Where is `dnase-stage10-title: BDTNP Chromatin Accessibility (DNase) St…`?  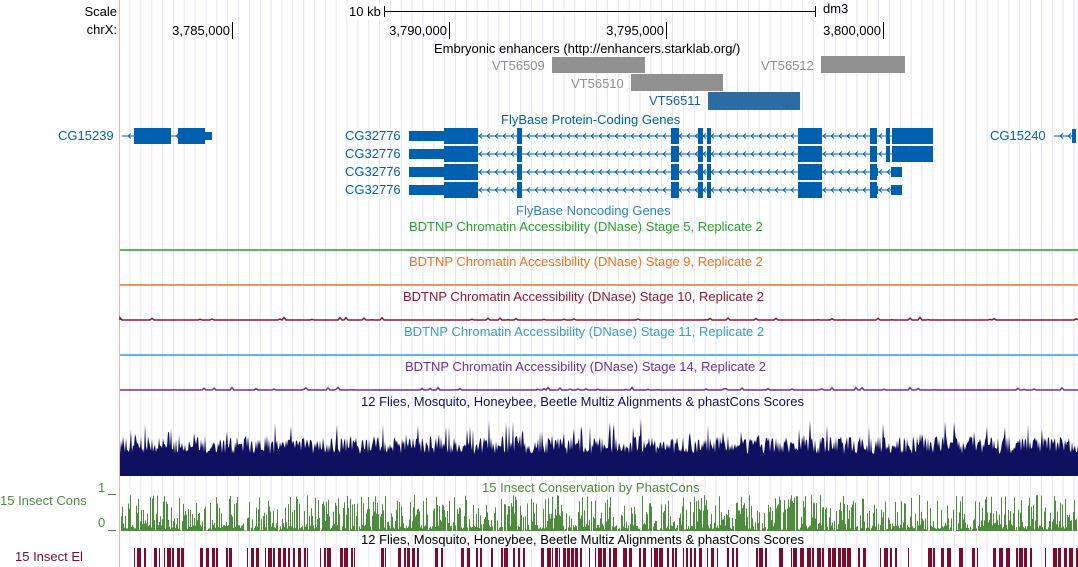 dnase-stage10-title: BDTNP Chromatin Accessibility (DNase) St… is located at coordinates (584, 296).